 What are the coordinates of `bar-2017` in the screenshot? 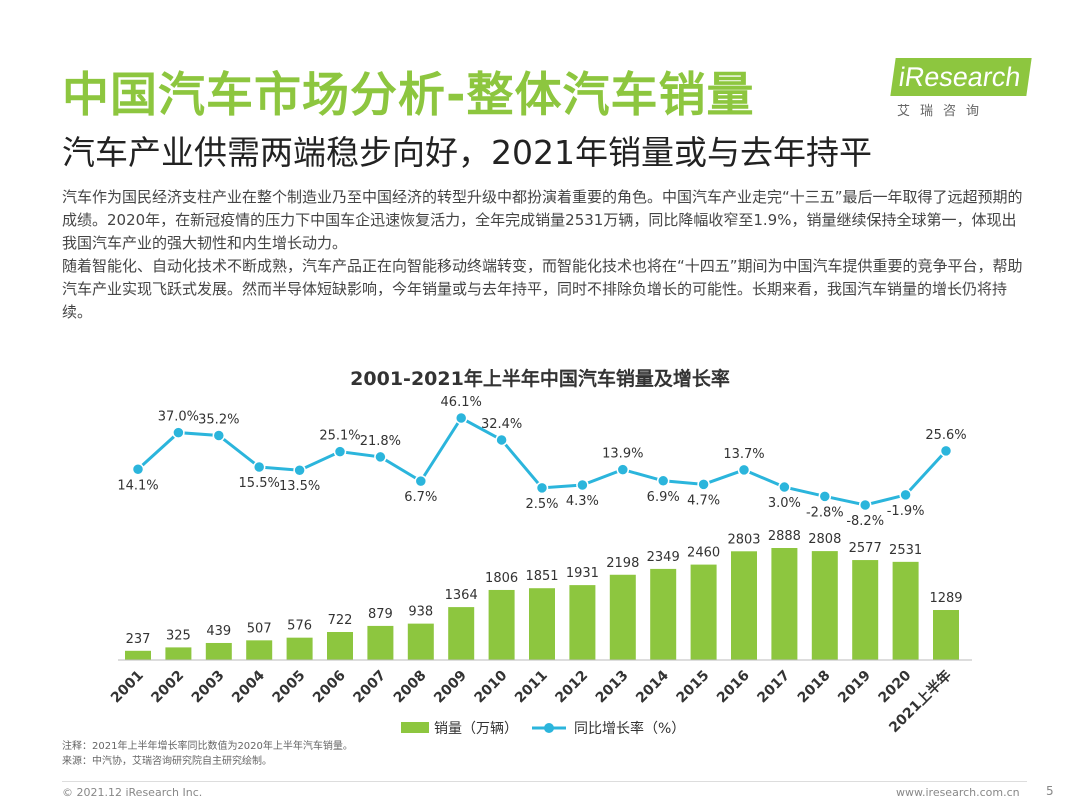 It's located at (784, 604).